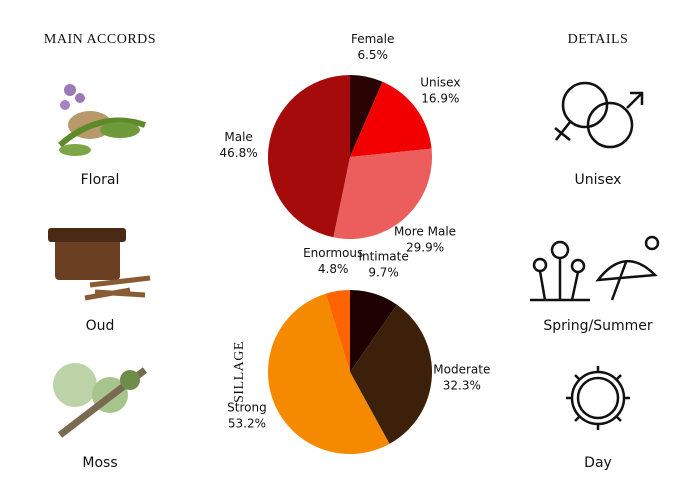 The height and width of the screenshot is (500, 700). Describe the element at coordinates (99, 463) in the screenshot. I see `accord-label: Moss` at that location.